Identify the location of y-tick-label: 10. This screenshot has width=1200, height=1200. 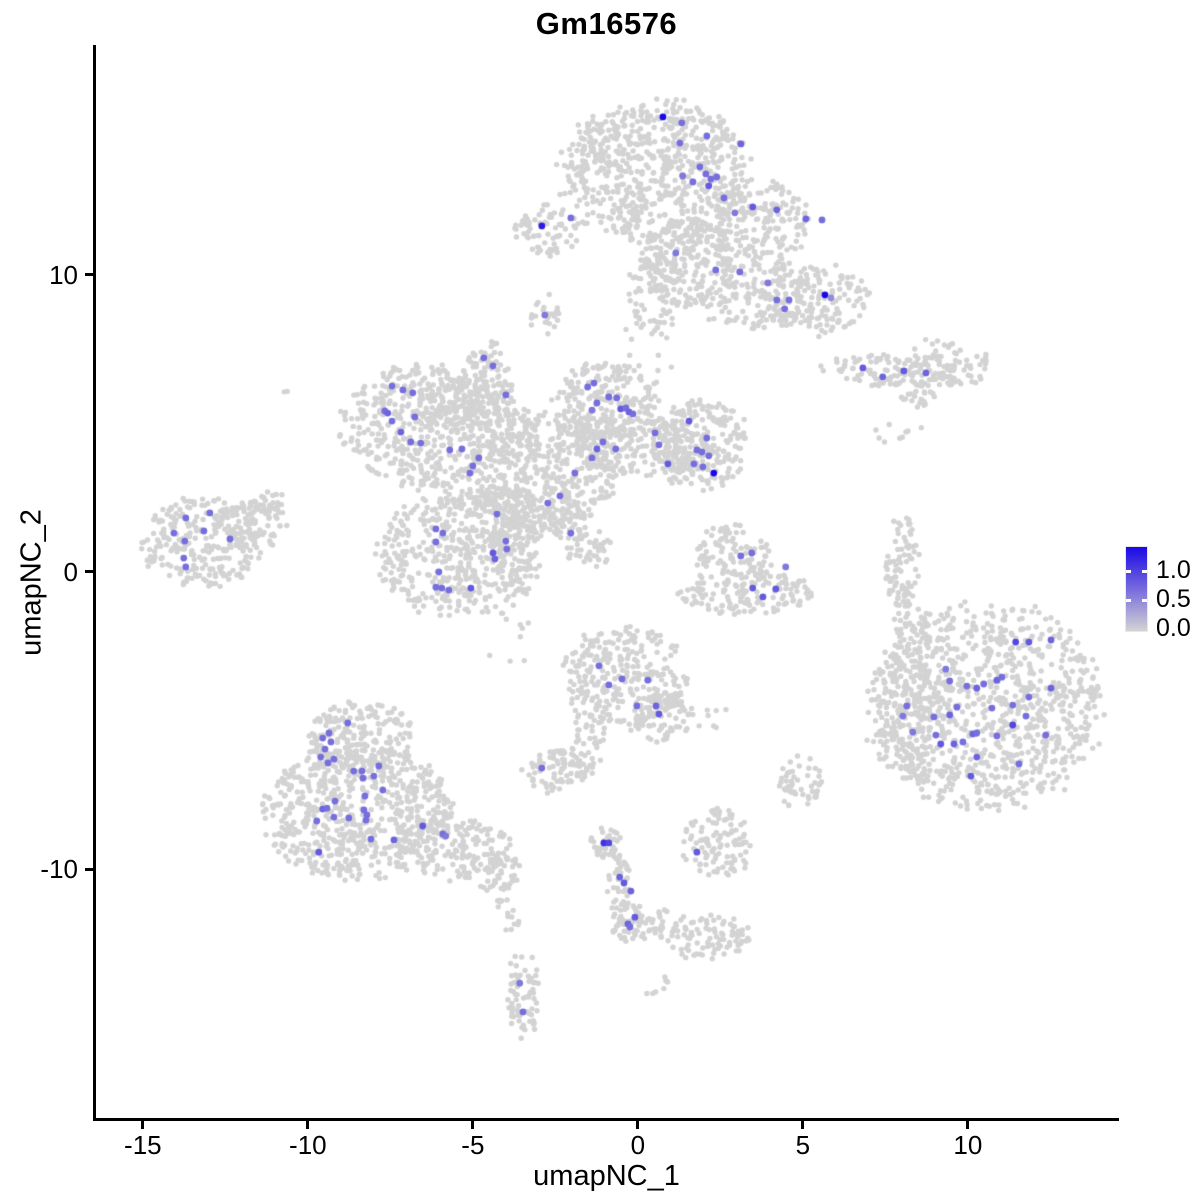
(63, 274).